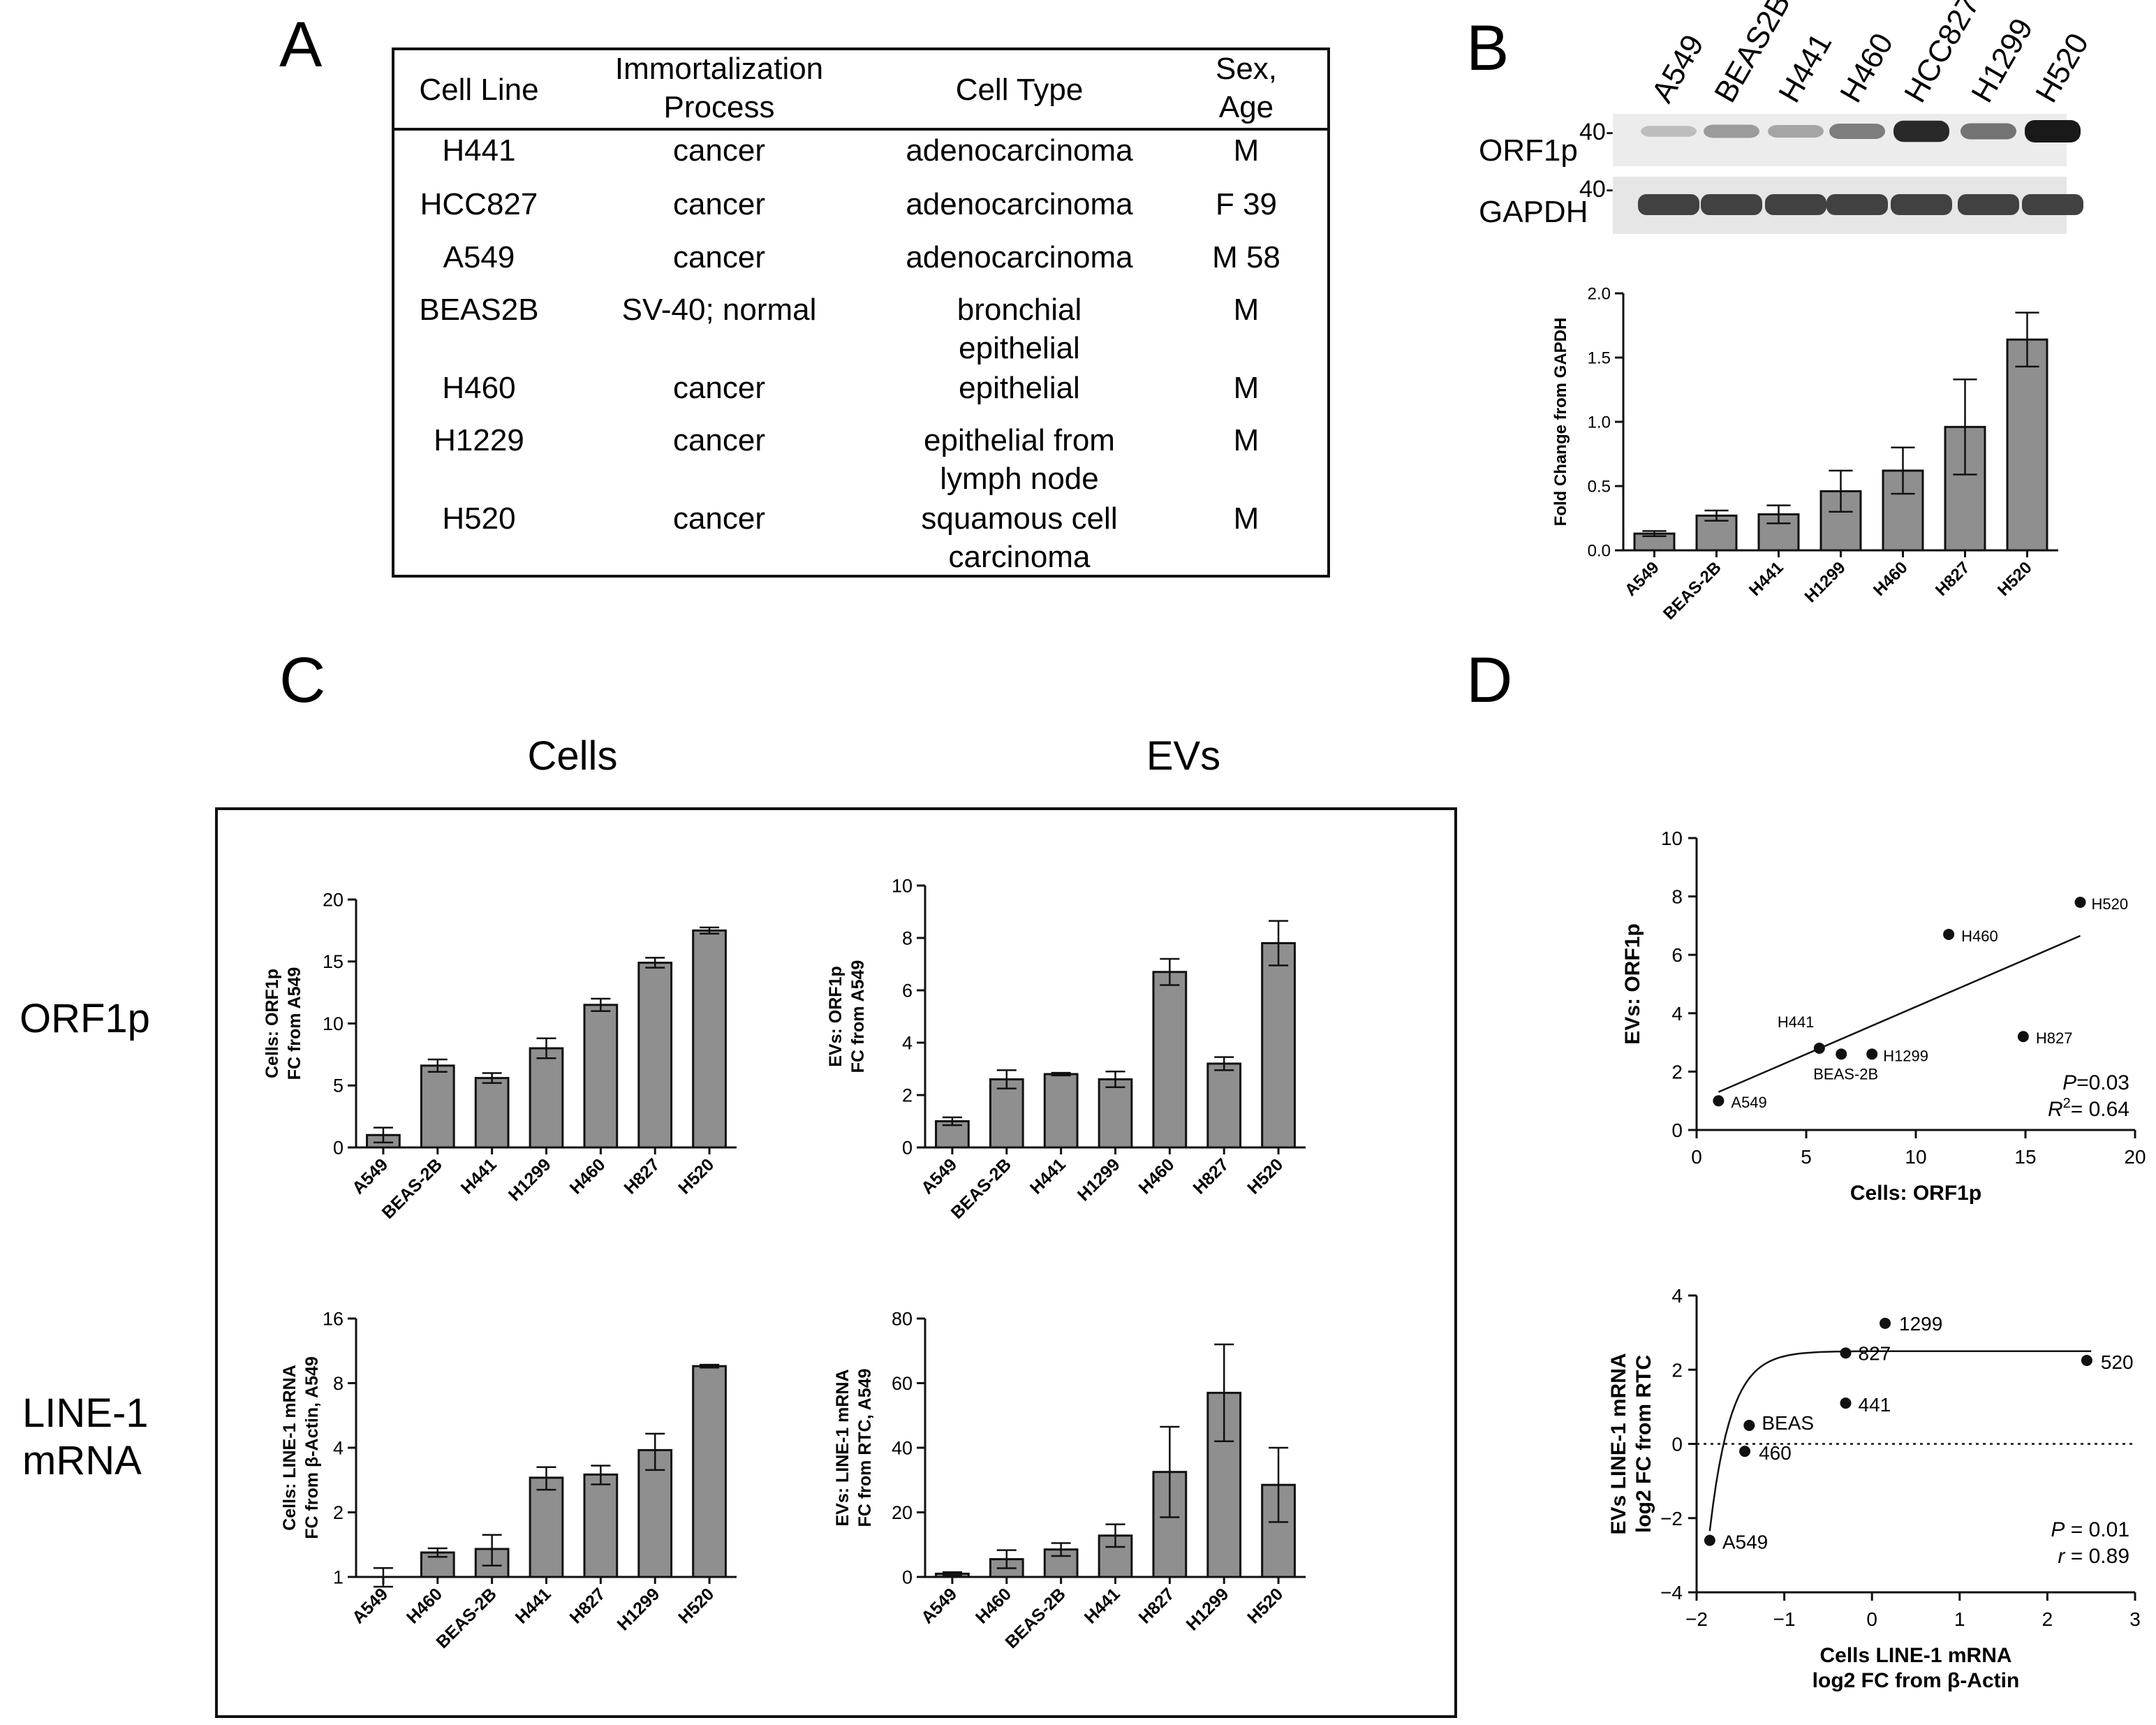  I want to click on table-header-1-line: Immortalization, so click(719, 69).